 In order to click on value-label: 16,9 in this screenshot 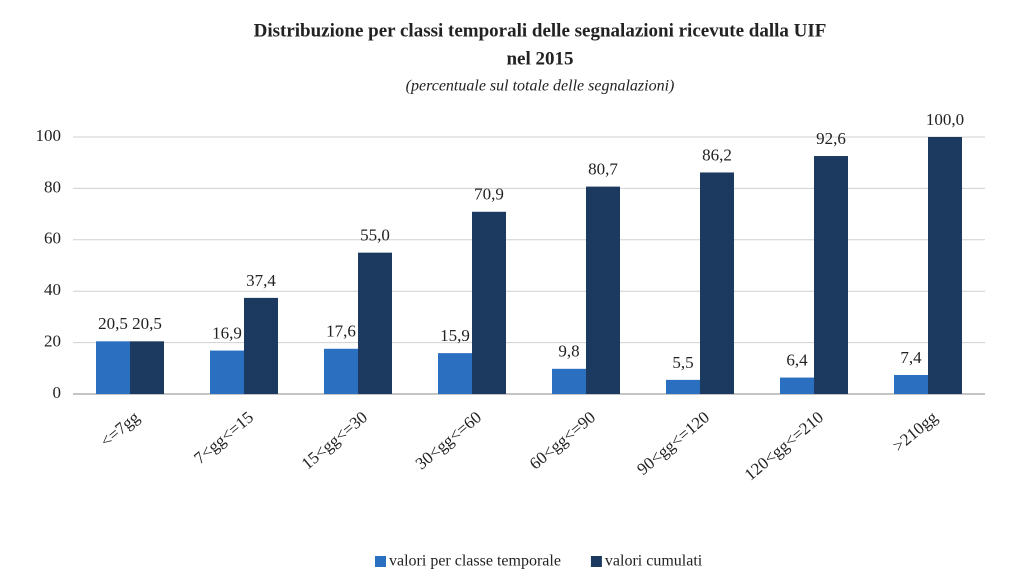, I will do `click(227, 332)`.